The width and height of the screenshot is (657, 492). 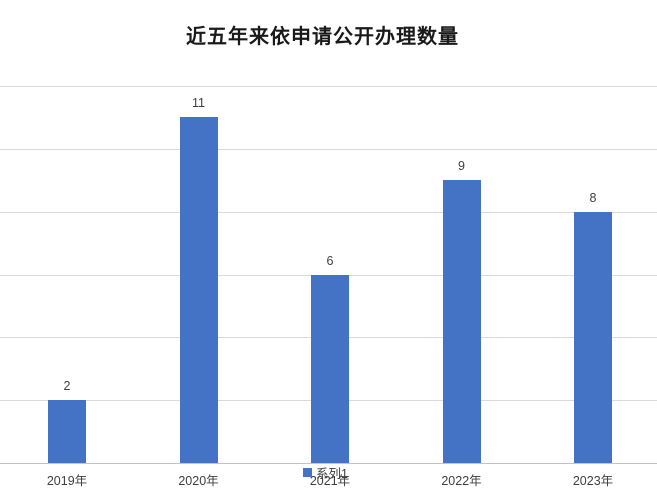 What do you see at coordinates (198, 481) in the screenshot?
I see `x-axis-label: 2020年` at bounding box center [198, 481].